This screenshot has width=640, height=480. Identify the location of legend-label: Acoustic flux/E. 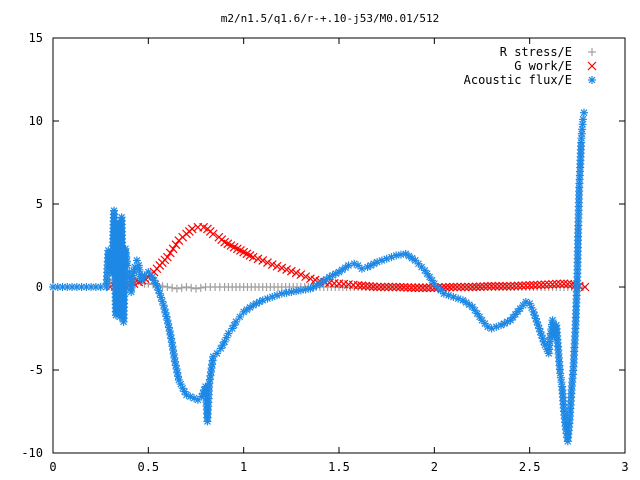
(518, 80).